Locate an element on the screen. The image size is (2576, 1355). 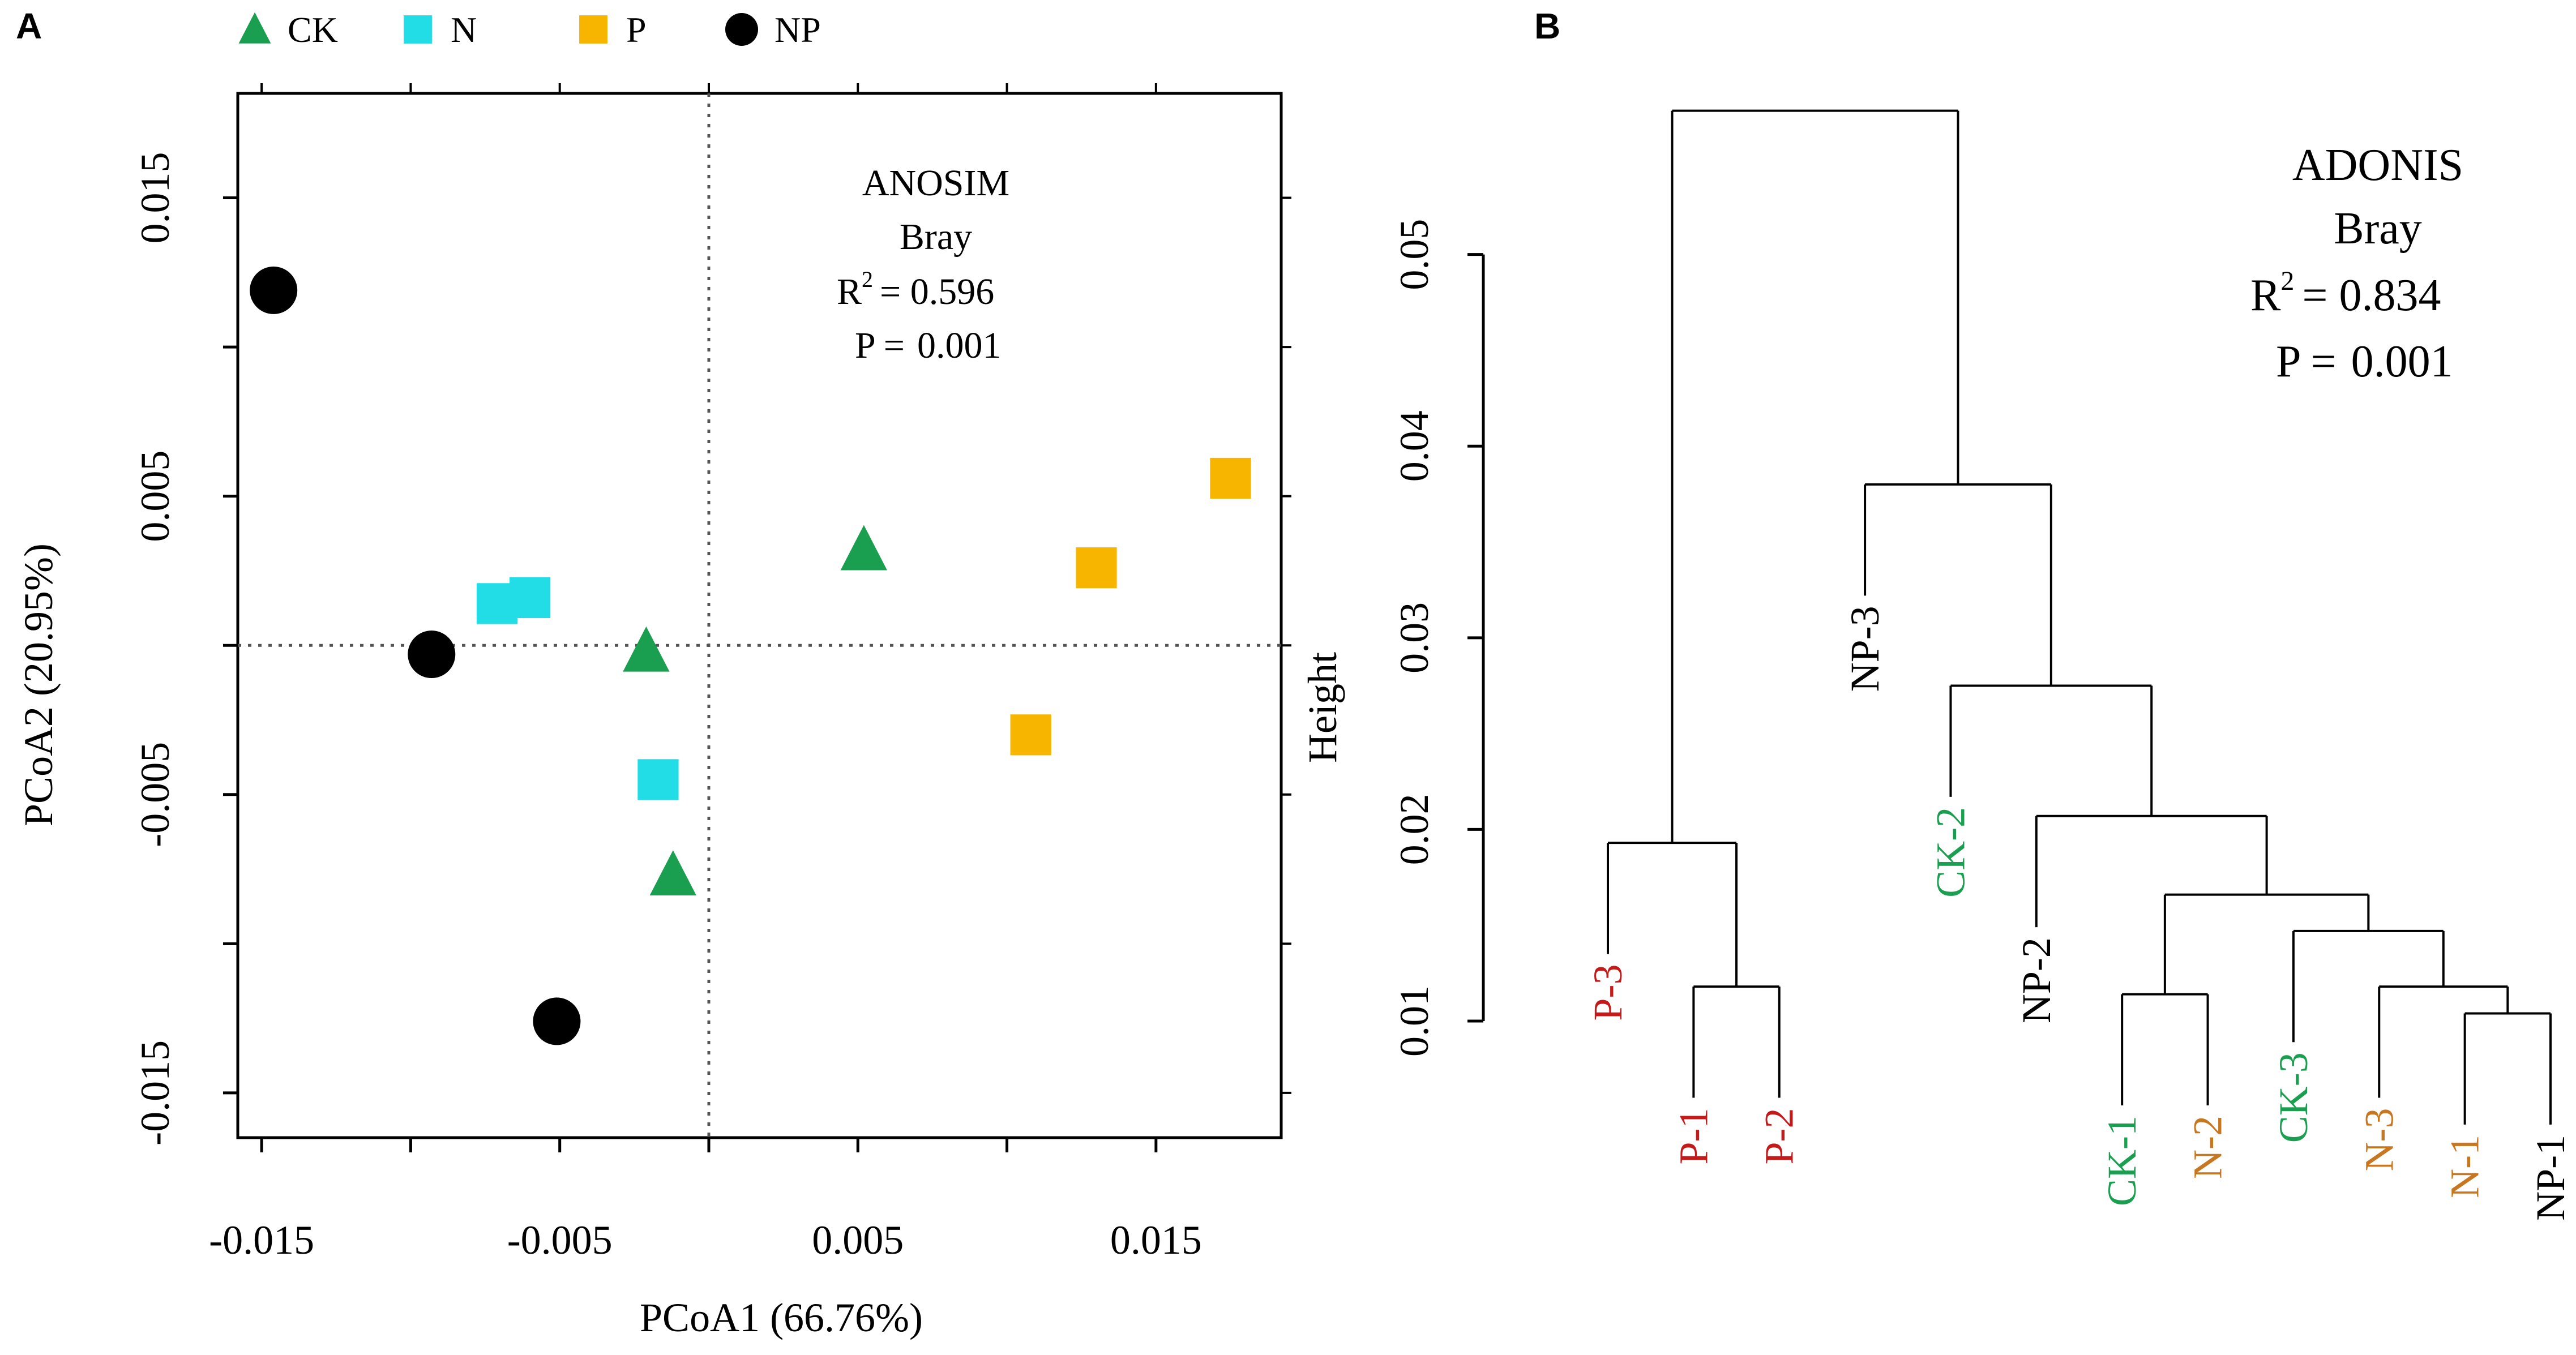
r2-value: = 0.834 is located at coordinates (2371, 295).